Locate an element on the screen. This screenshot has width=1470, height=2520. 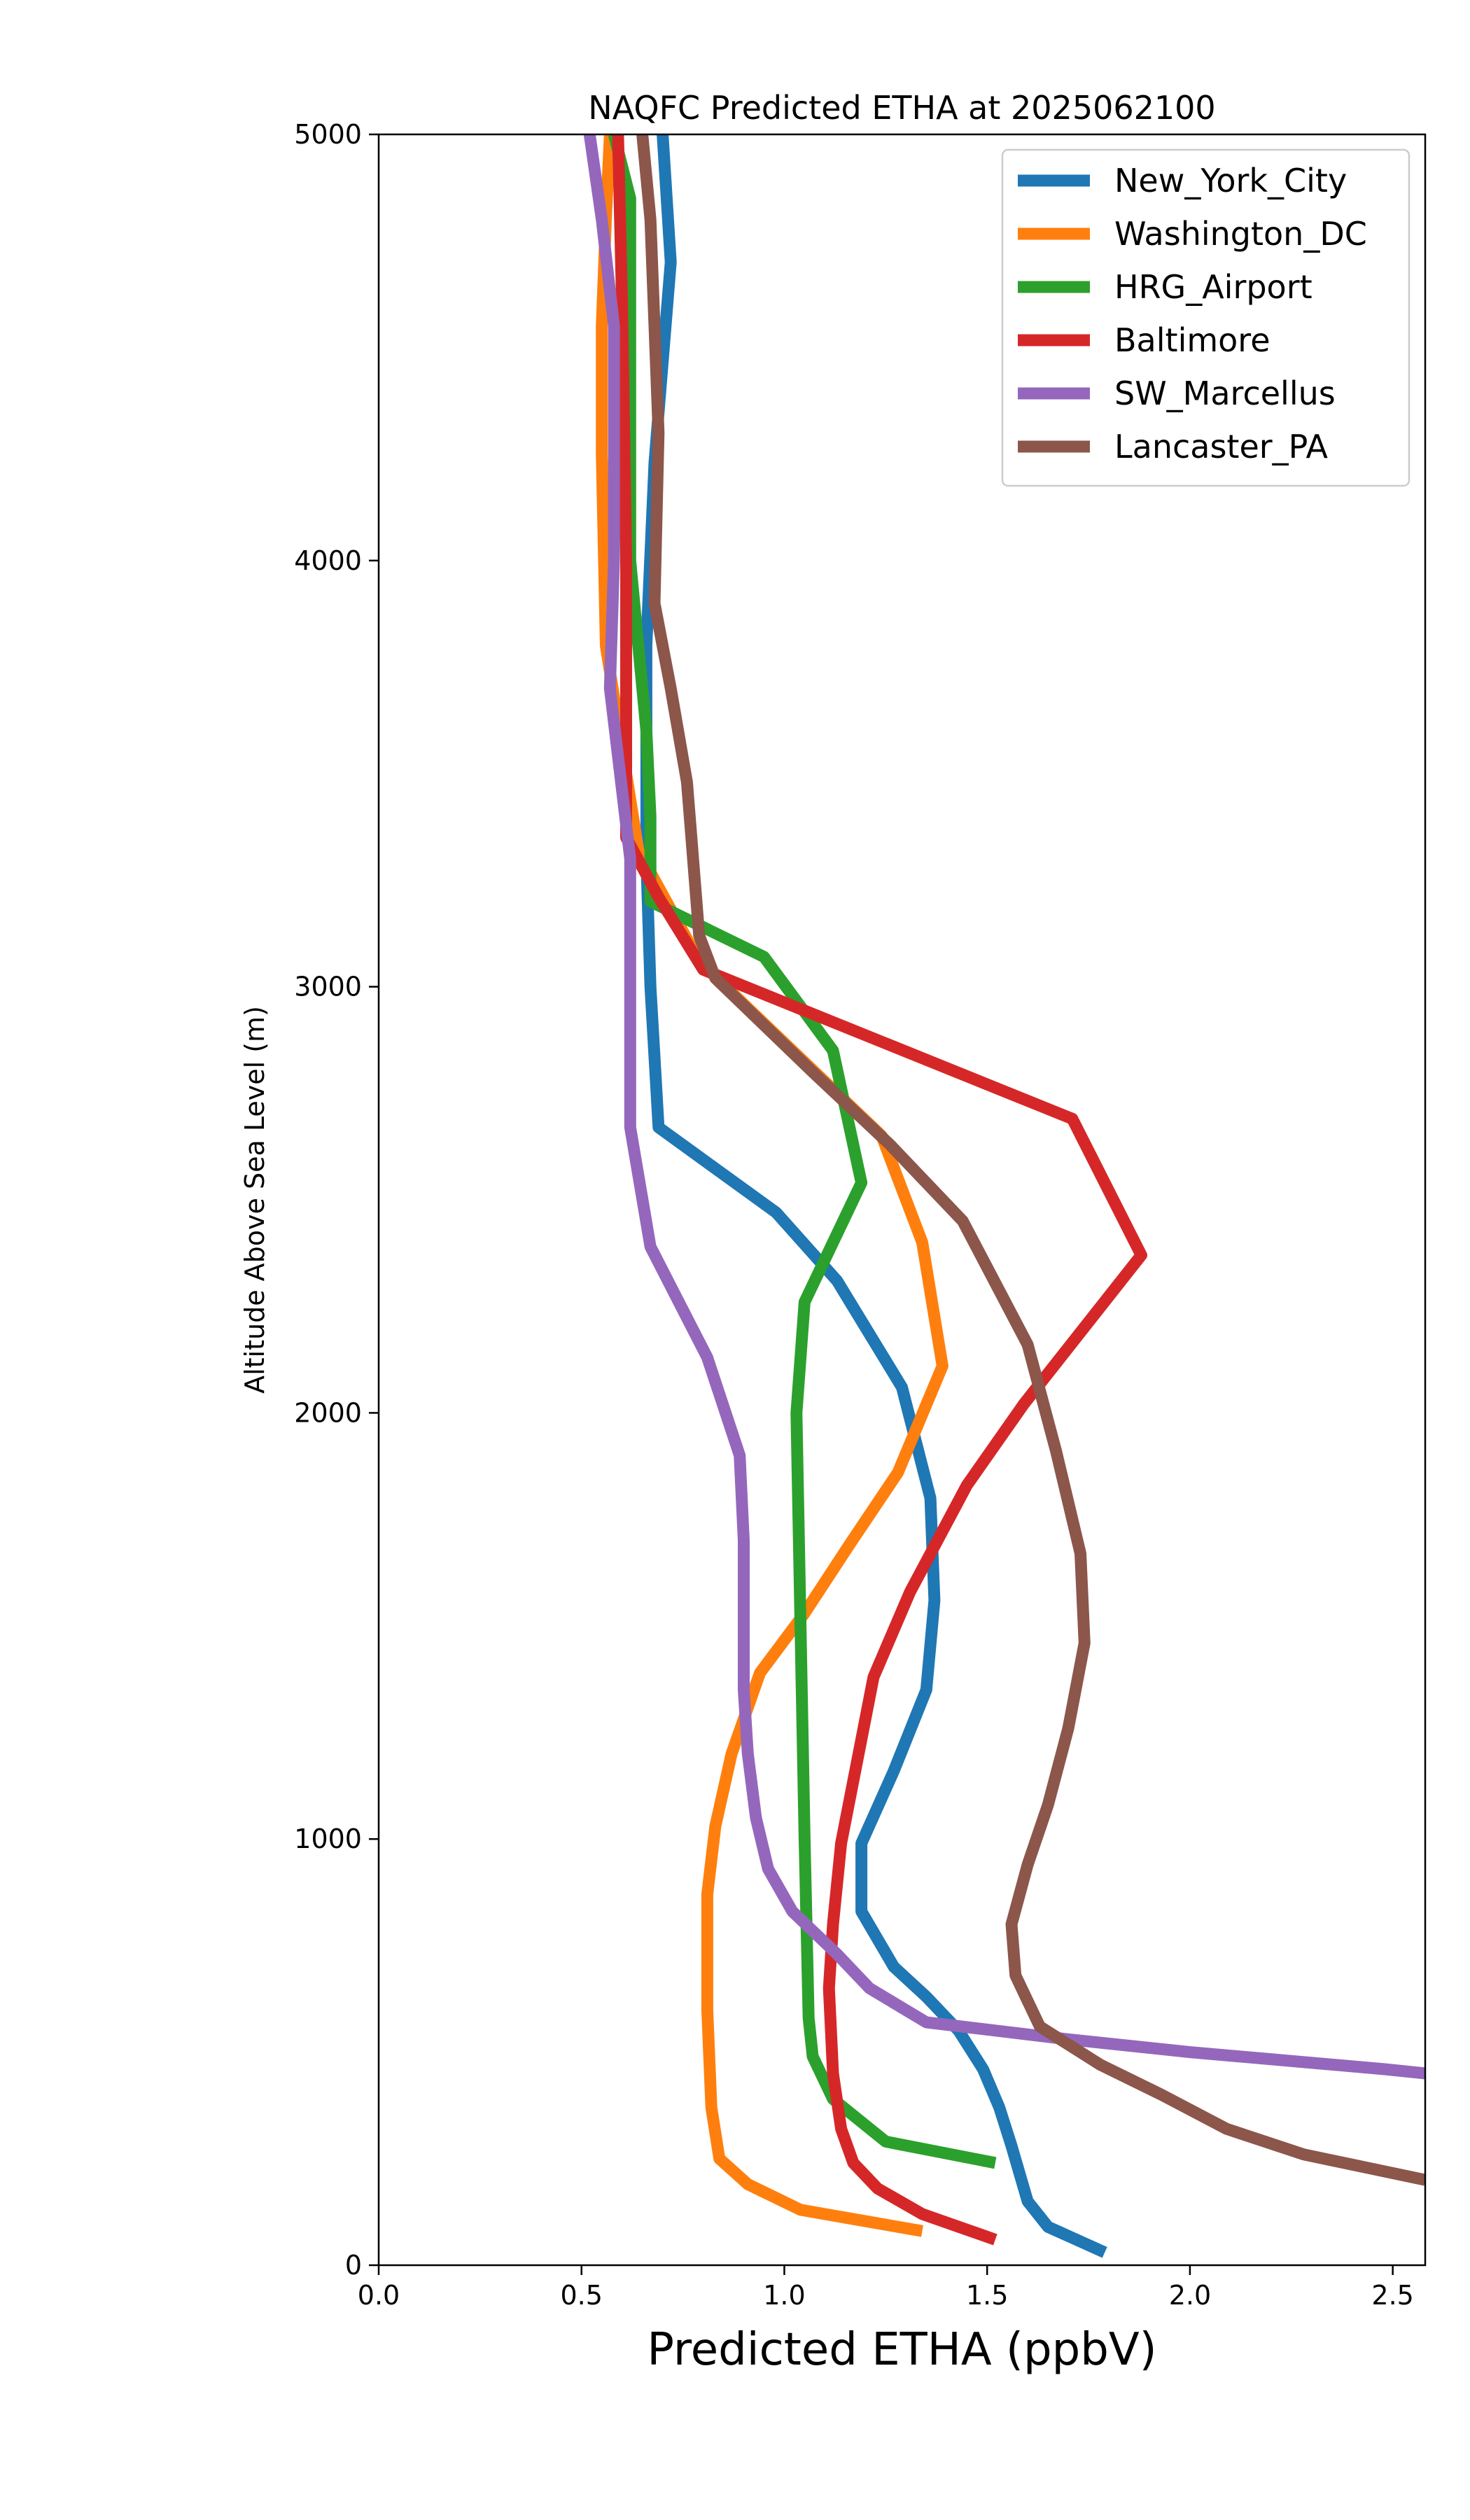
y-tick-label: 5000 is located at coordinates (328, 134).